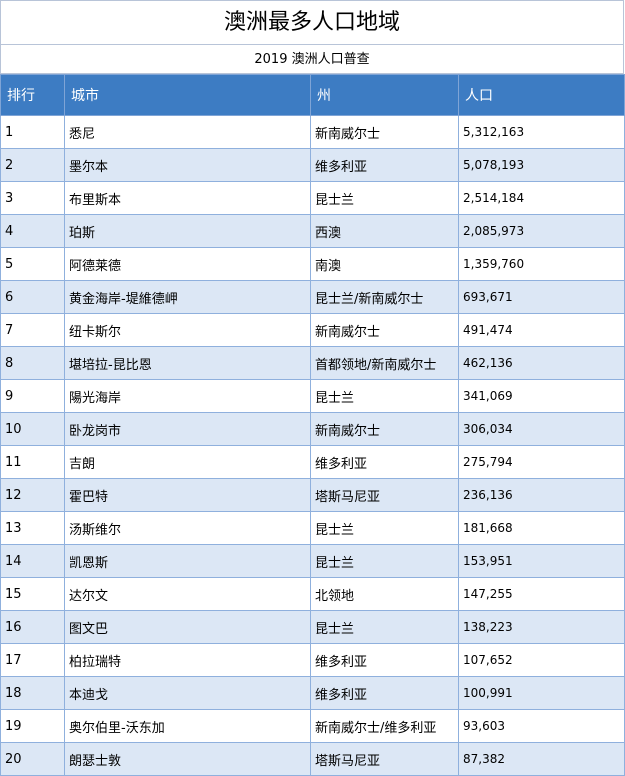 The image size is (625, 776). Describe the element at coordinates (187, 198) in the screenshot. I see `city-cell: 布里斯本` at that location.